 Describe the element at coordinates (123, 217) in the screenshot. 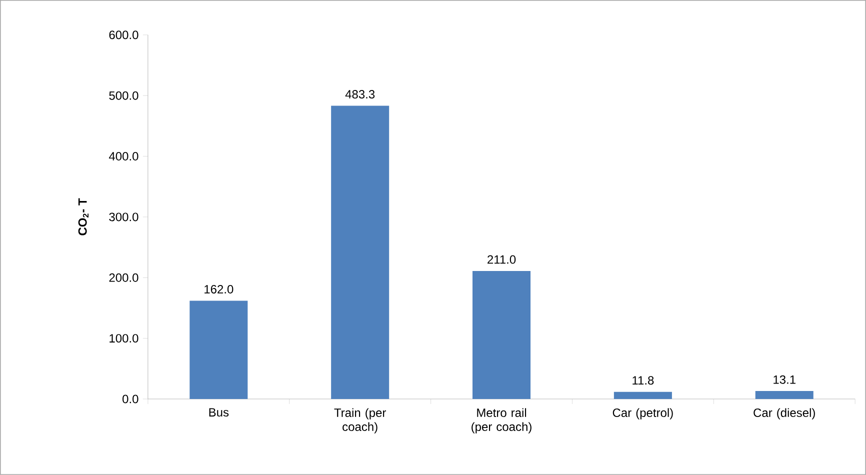

I see `y-tick-label: 300.0` at that location.